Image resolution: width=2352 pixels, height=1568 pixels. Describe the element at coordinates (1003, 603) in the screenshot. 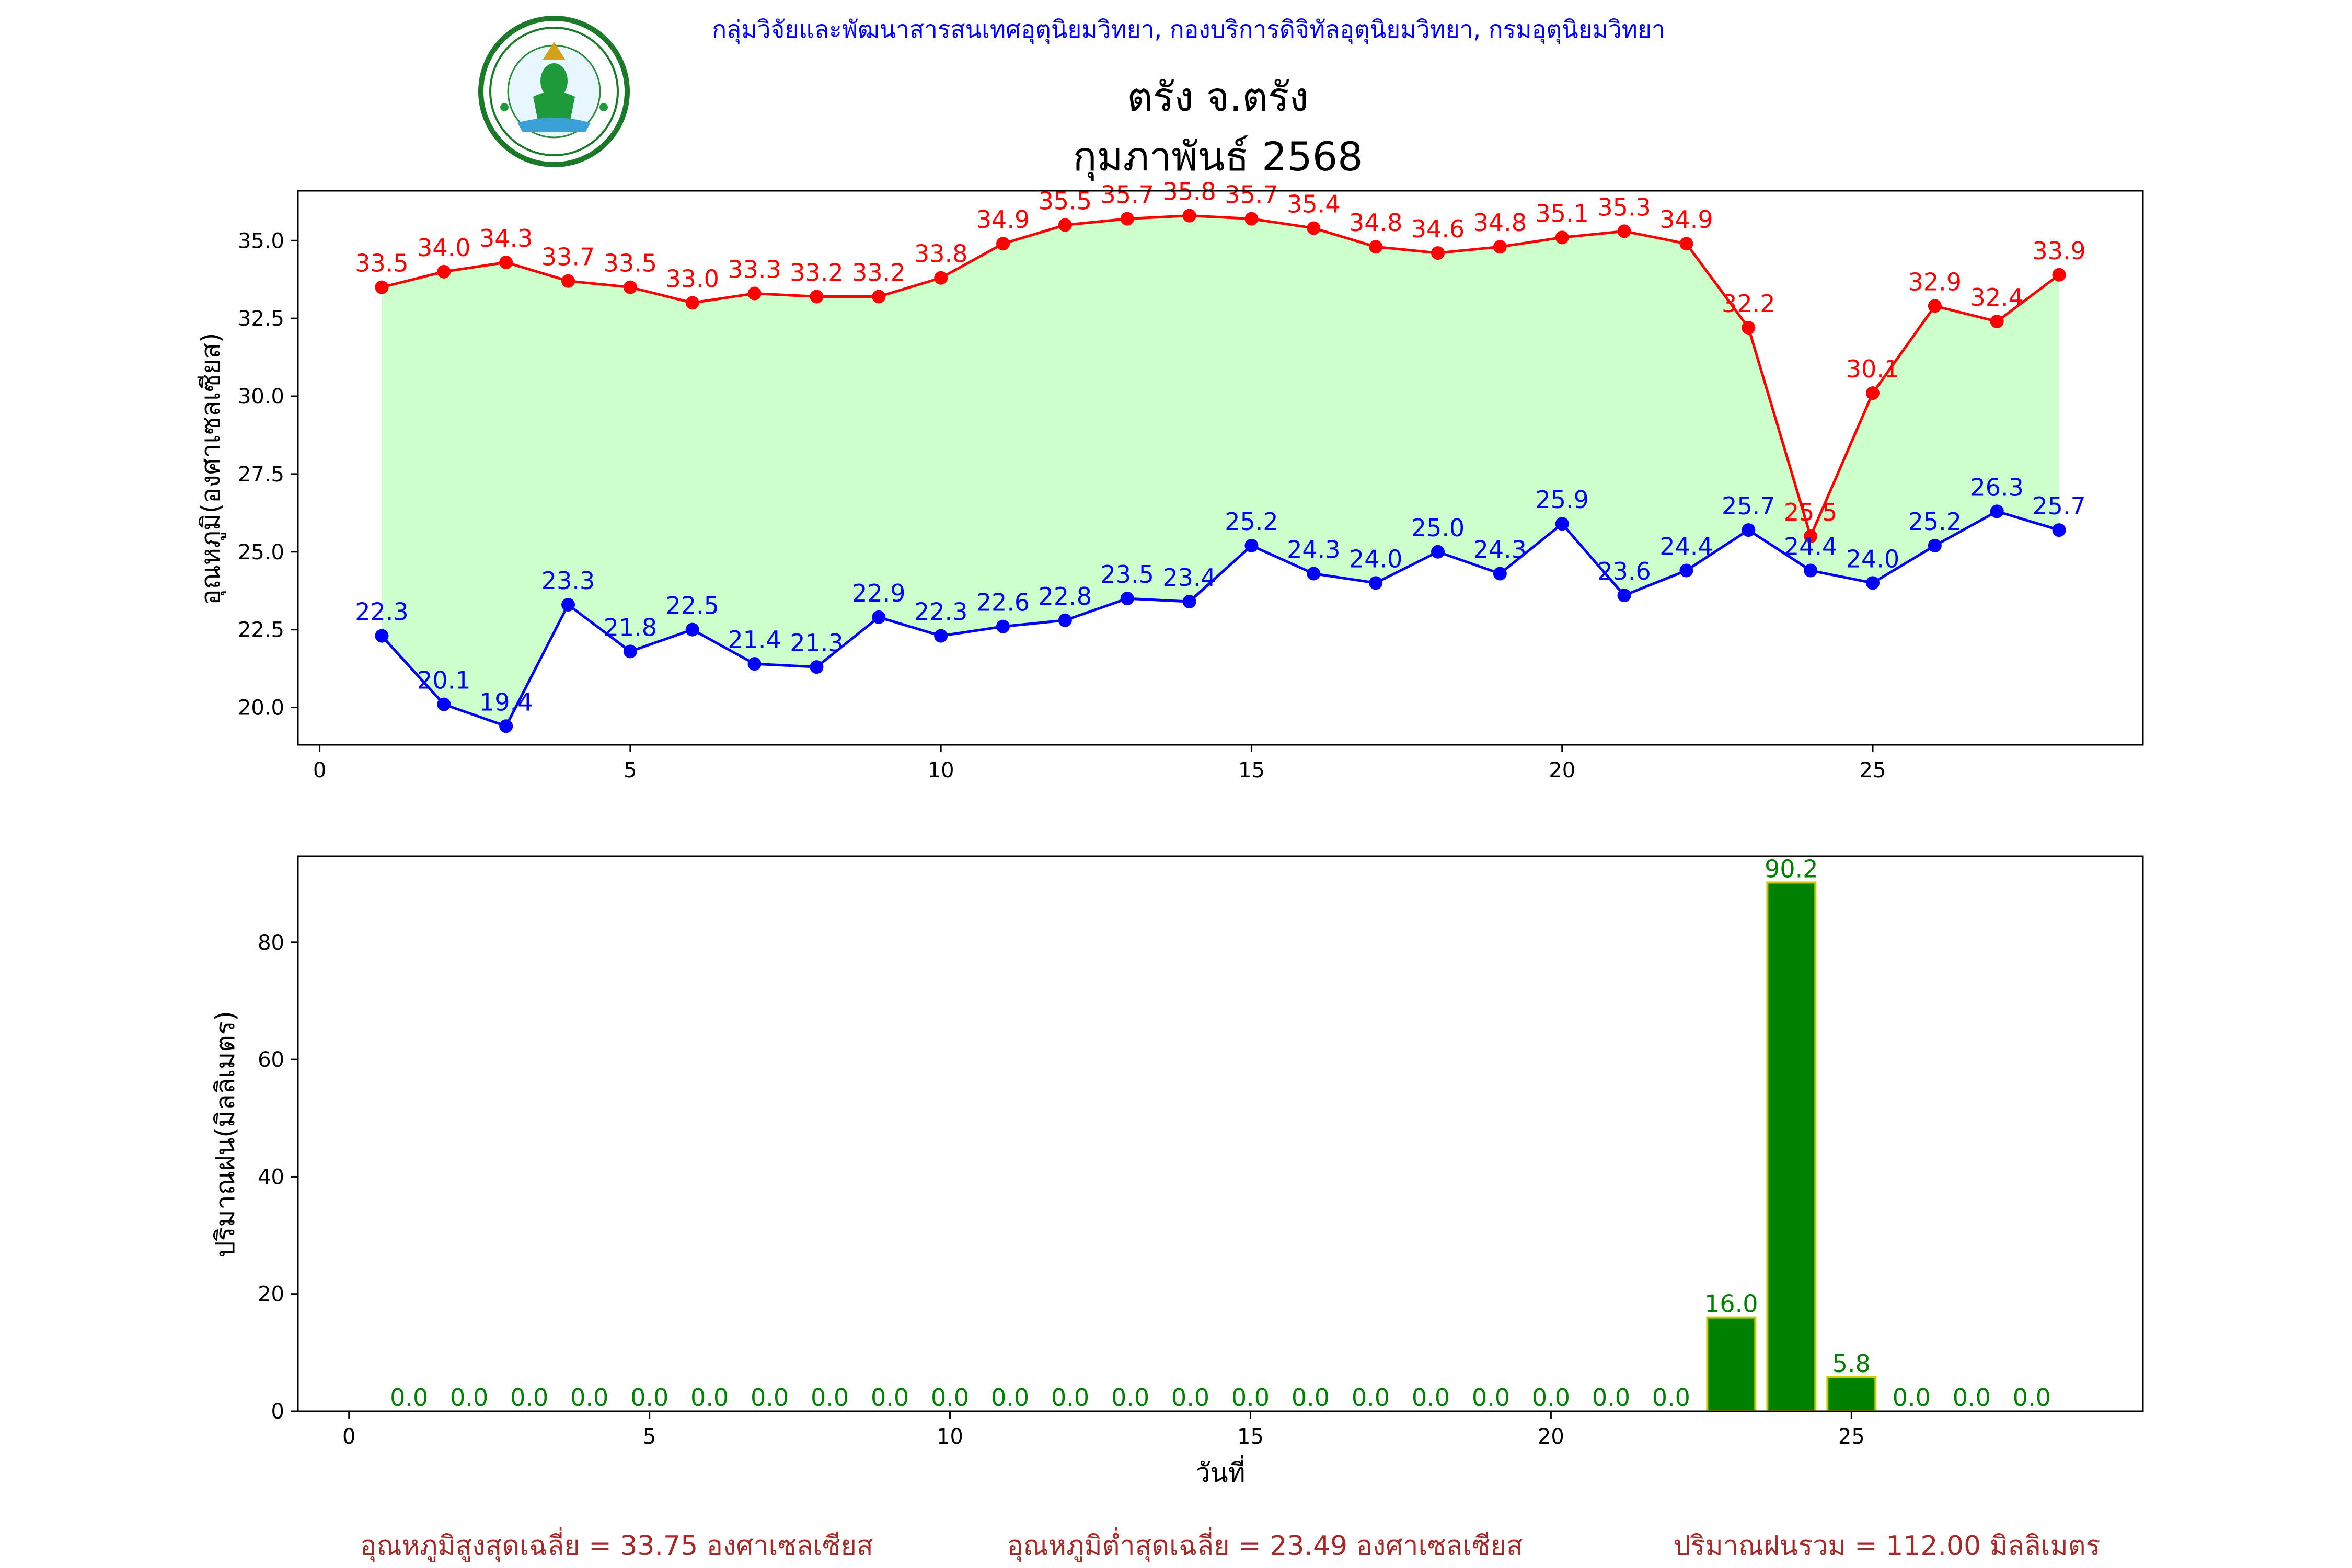

I see `min-temp-data-label: 22.6` at that location.